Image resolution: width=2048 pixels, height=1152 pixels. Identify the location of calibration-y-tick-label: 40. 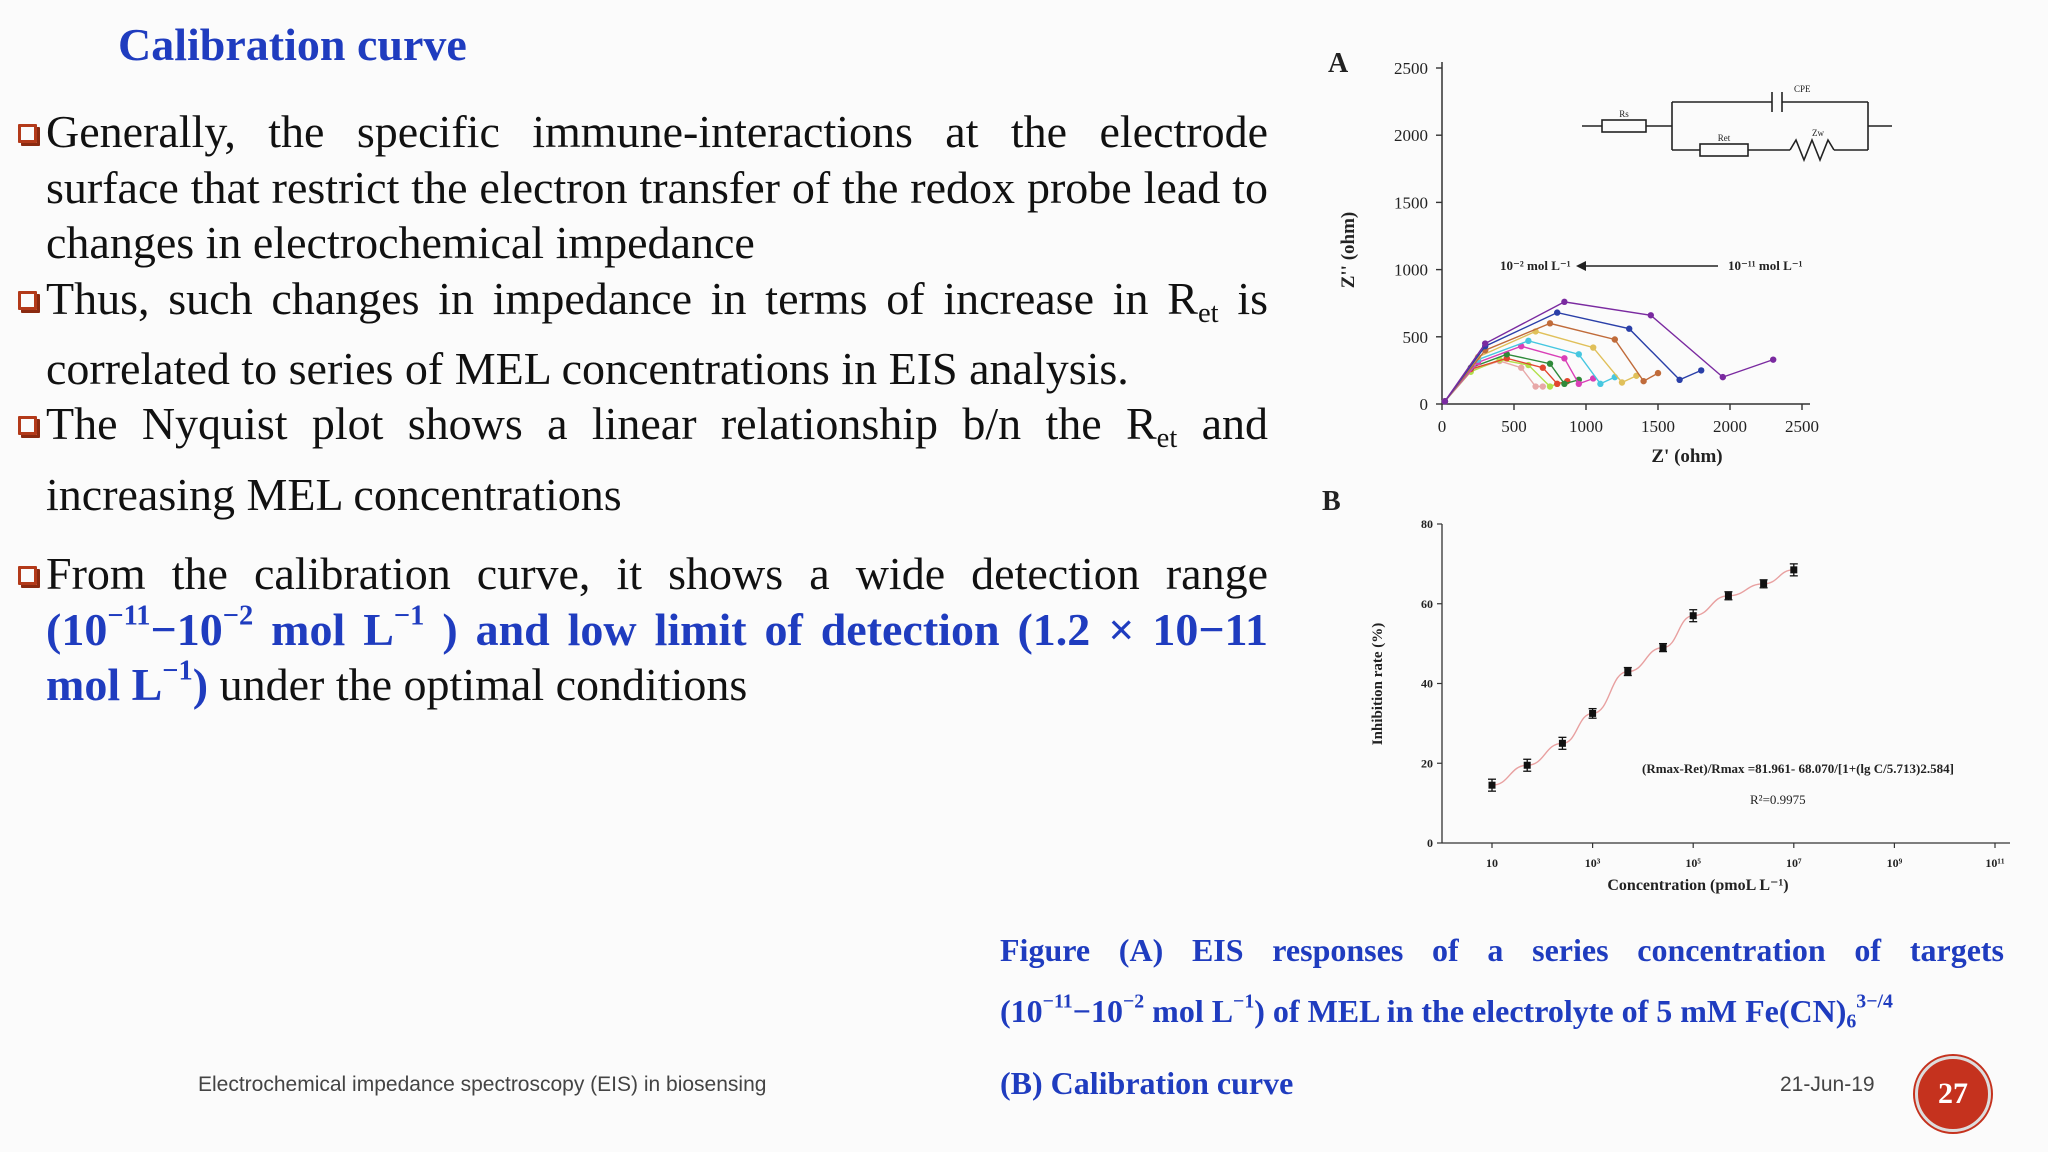
(1427, 684).